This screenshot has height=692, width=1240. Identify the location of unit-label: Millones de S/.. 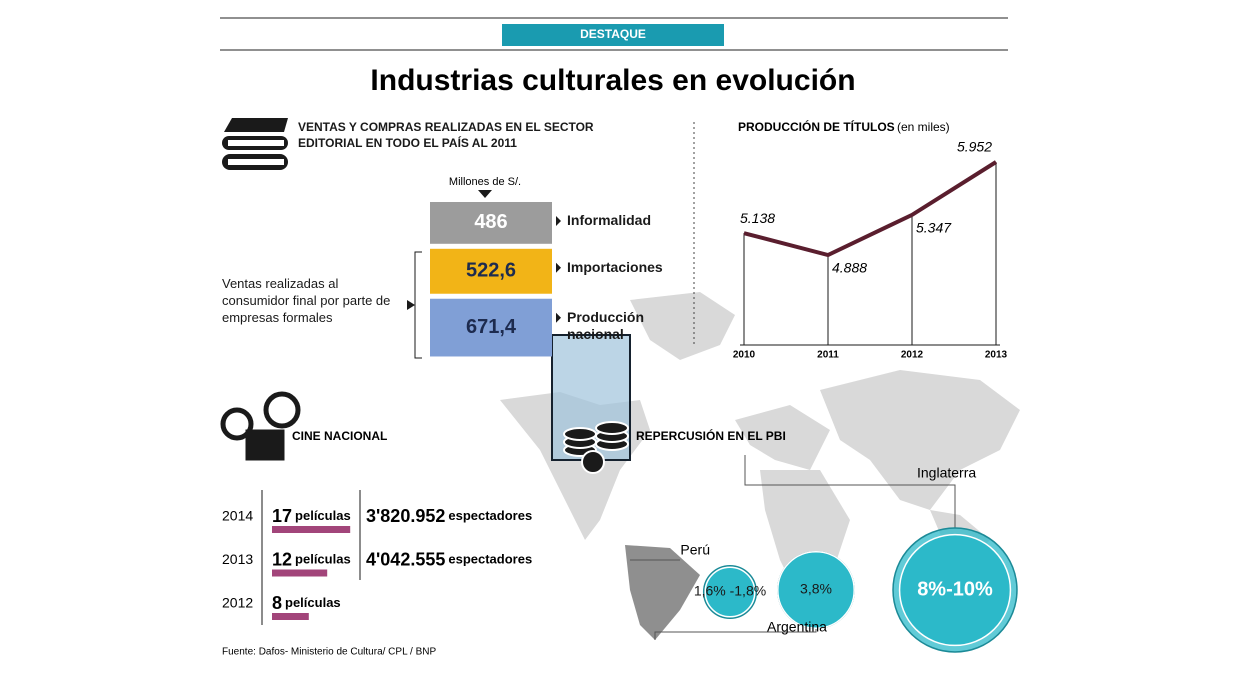
(485, 182).